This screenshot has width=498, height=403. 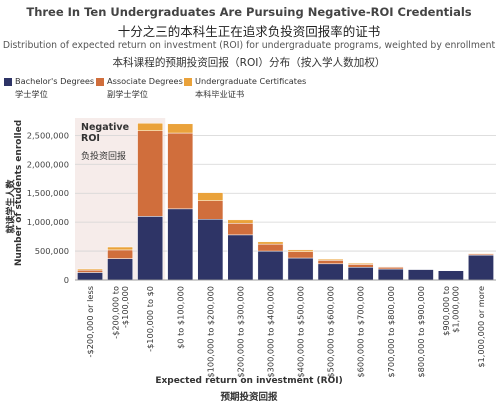 I want to click on x-tick-label: -$200,000 or less, so click(x=90, y=321).